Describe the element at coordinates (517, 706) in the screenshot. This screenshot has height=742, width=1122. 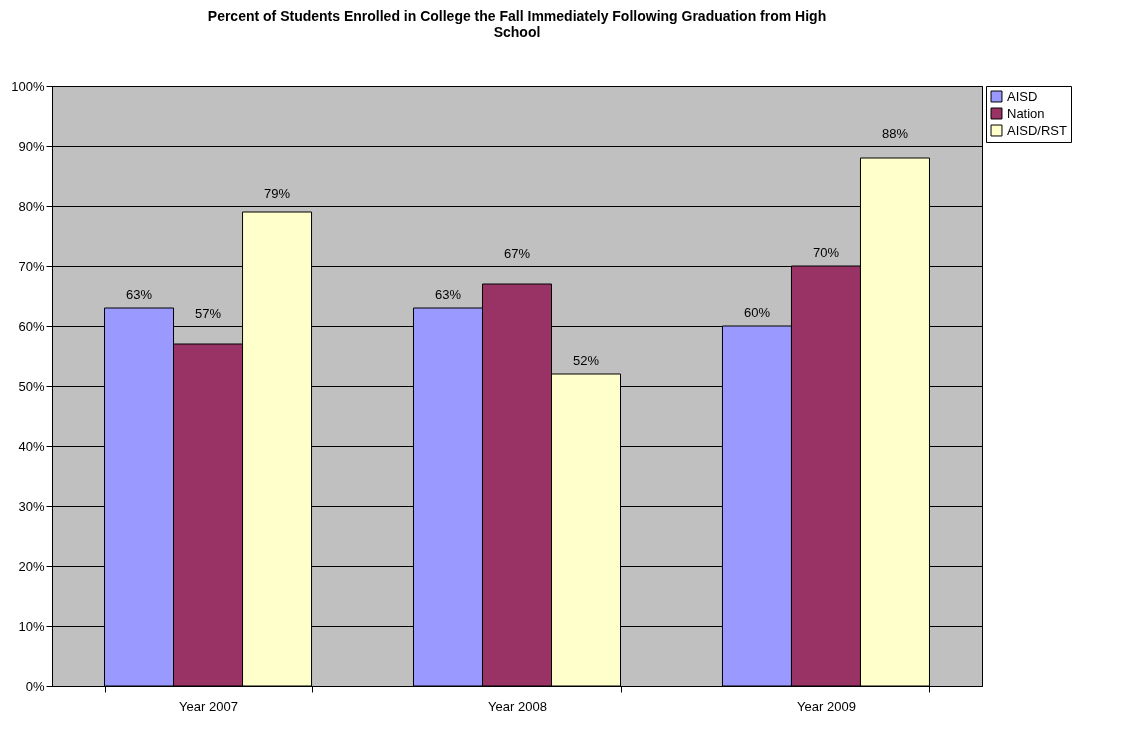
I see `x-tick-label: Year 2008` at that location.